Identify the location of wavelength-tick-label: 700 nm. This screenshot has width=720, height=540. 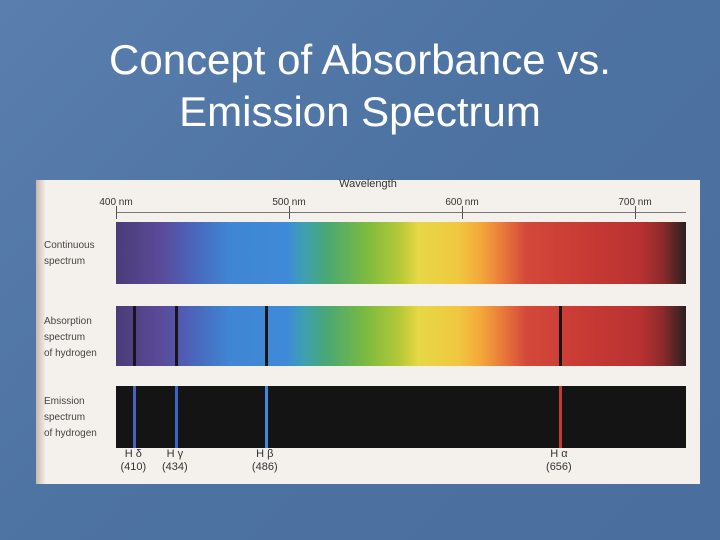
(635, 202).